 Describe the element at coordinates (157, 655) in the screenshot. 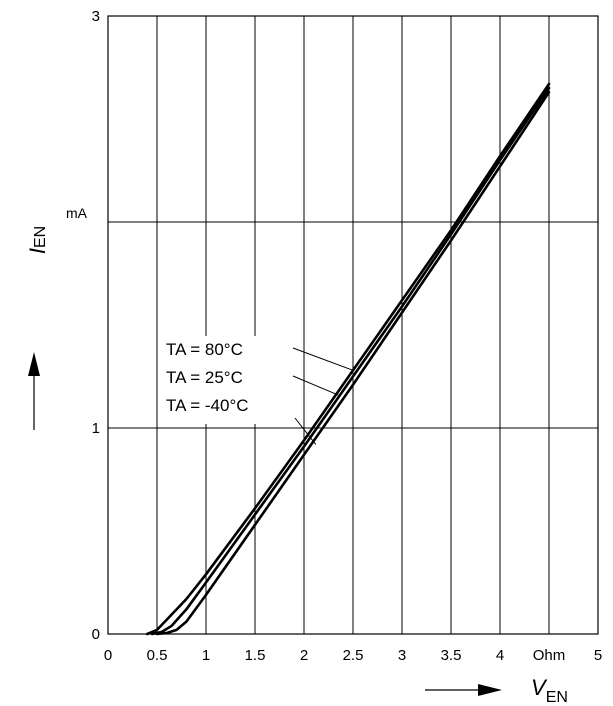

I see `x-tick-label: 0.5` at that location.